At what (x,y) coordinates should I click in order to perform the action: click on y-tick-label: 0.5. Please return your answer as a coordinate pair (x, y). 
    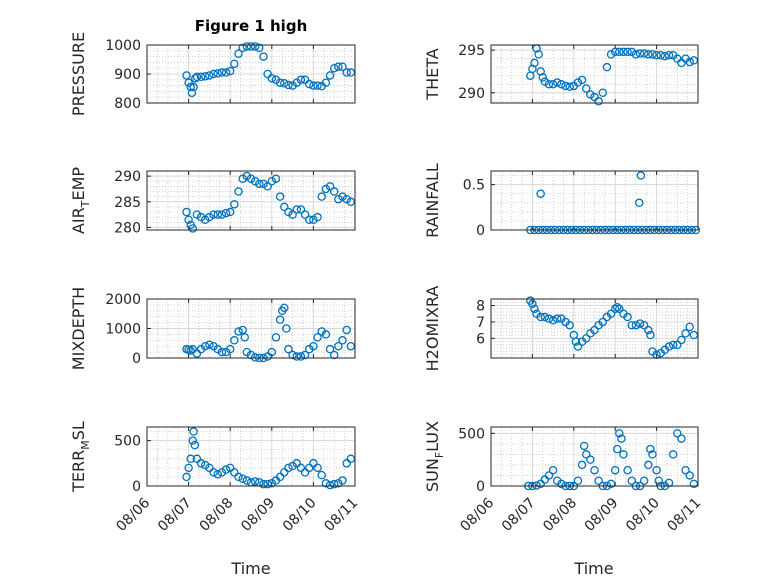
    Looking at the image, I should click on (474, 186).